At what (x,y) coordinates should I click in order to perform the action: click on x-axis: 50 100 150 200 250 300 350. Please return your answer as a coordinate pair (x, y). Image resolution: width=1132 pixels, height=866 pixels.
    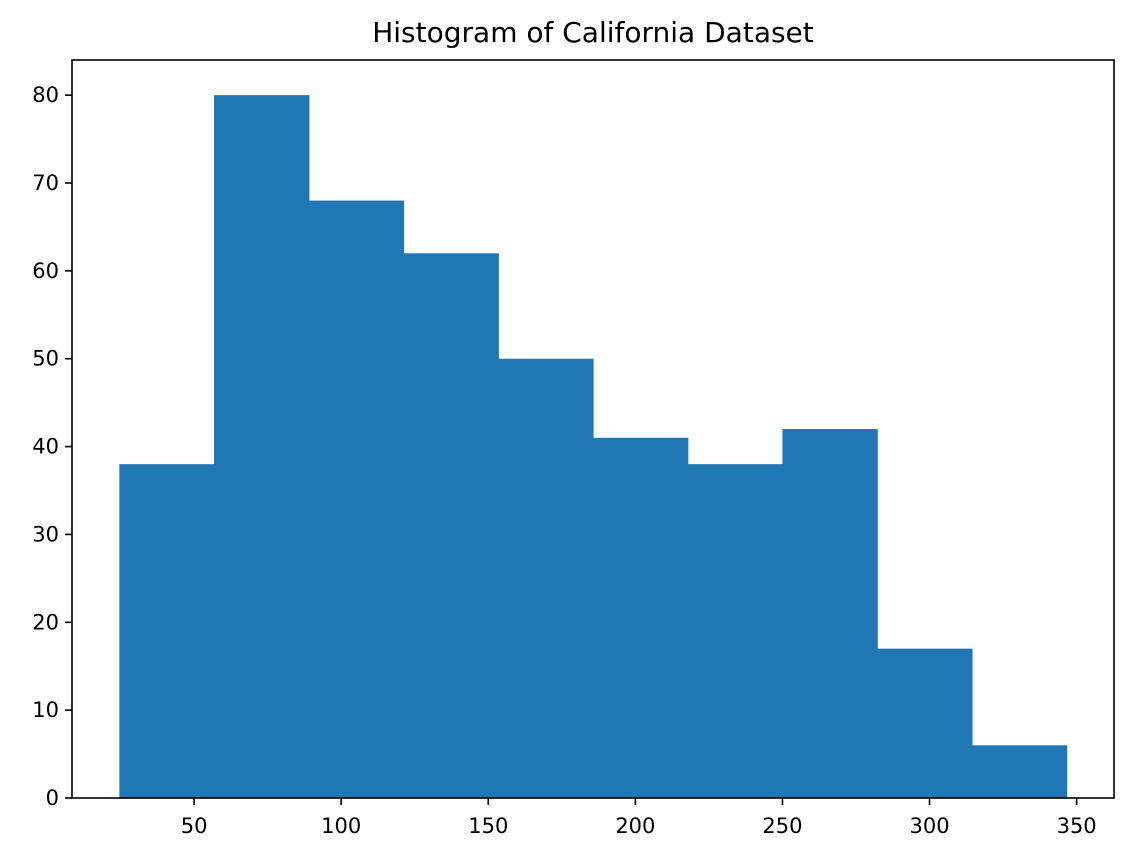
    Looking at the image, I should click on (639, 818).